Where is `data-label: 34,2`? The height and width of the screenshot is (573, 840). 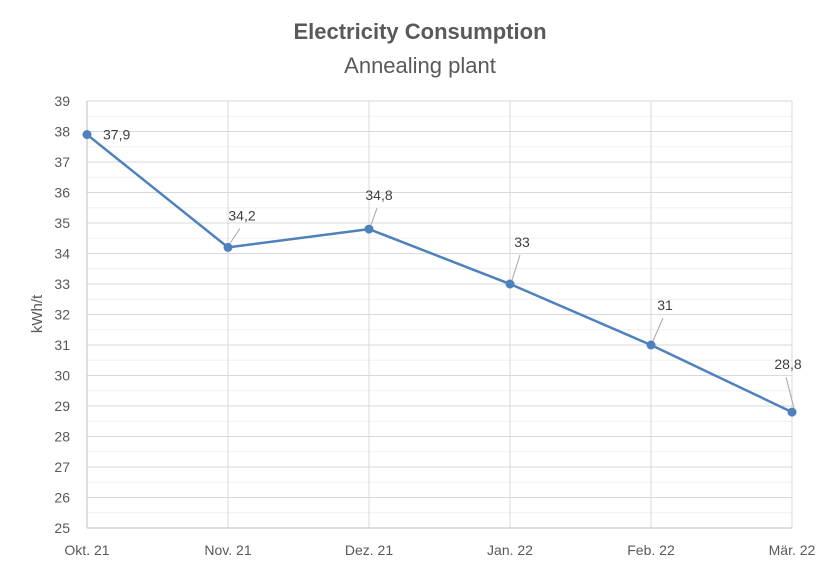 data-label: 34,2 is located at coordinates (241, 215).